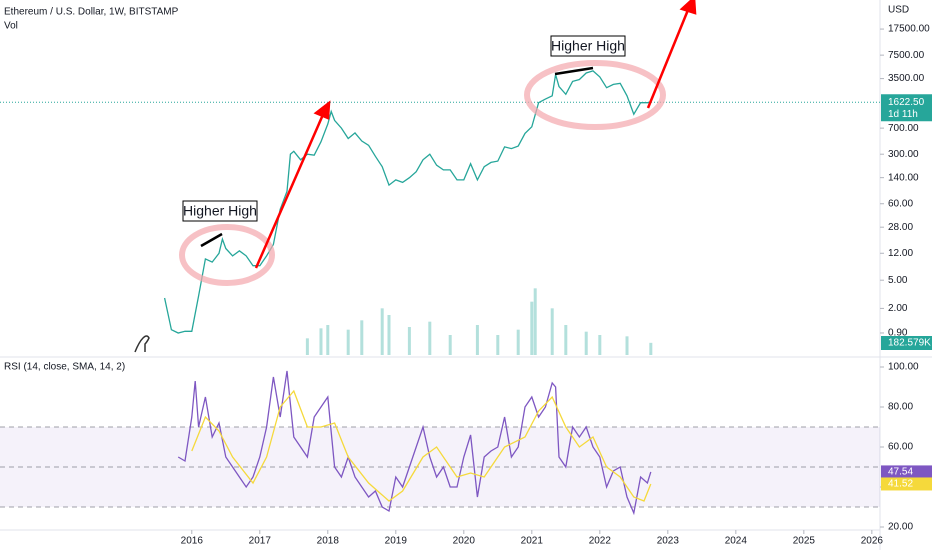 This screenshot has width=932, height=555. I want to click on y-tick-label: 5.00, so click(898, 280).